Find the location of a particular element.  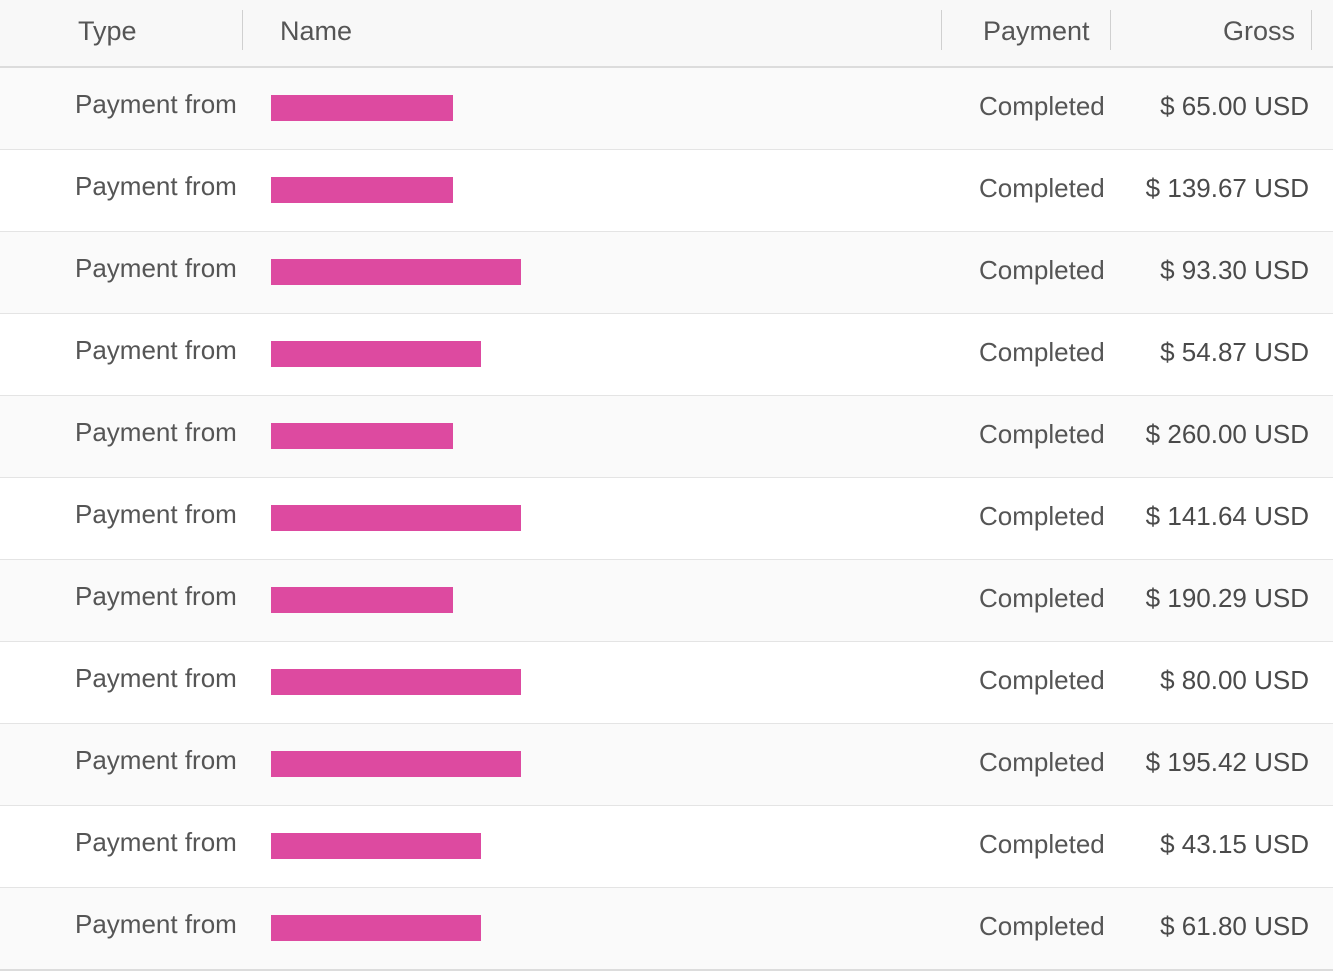

gross-amount: $ 65.00 USD is located at coordinates (1234, 106).